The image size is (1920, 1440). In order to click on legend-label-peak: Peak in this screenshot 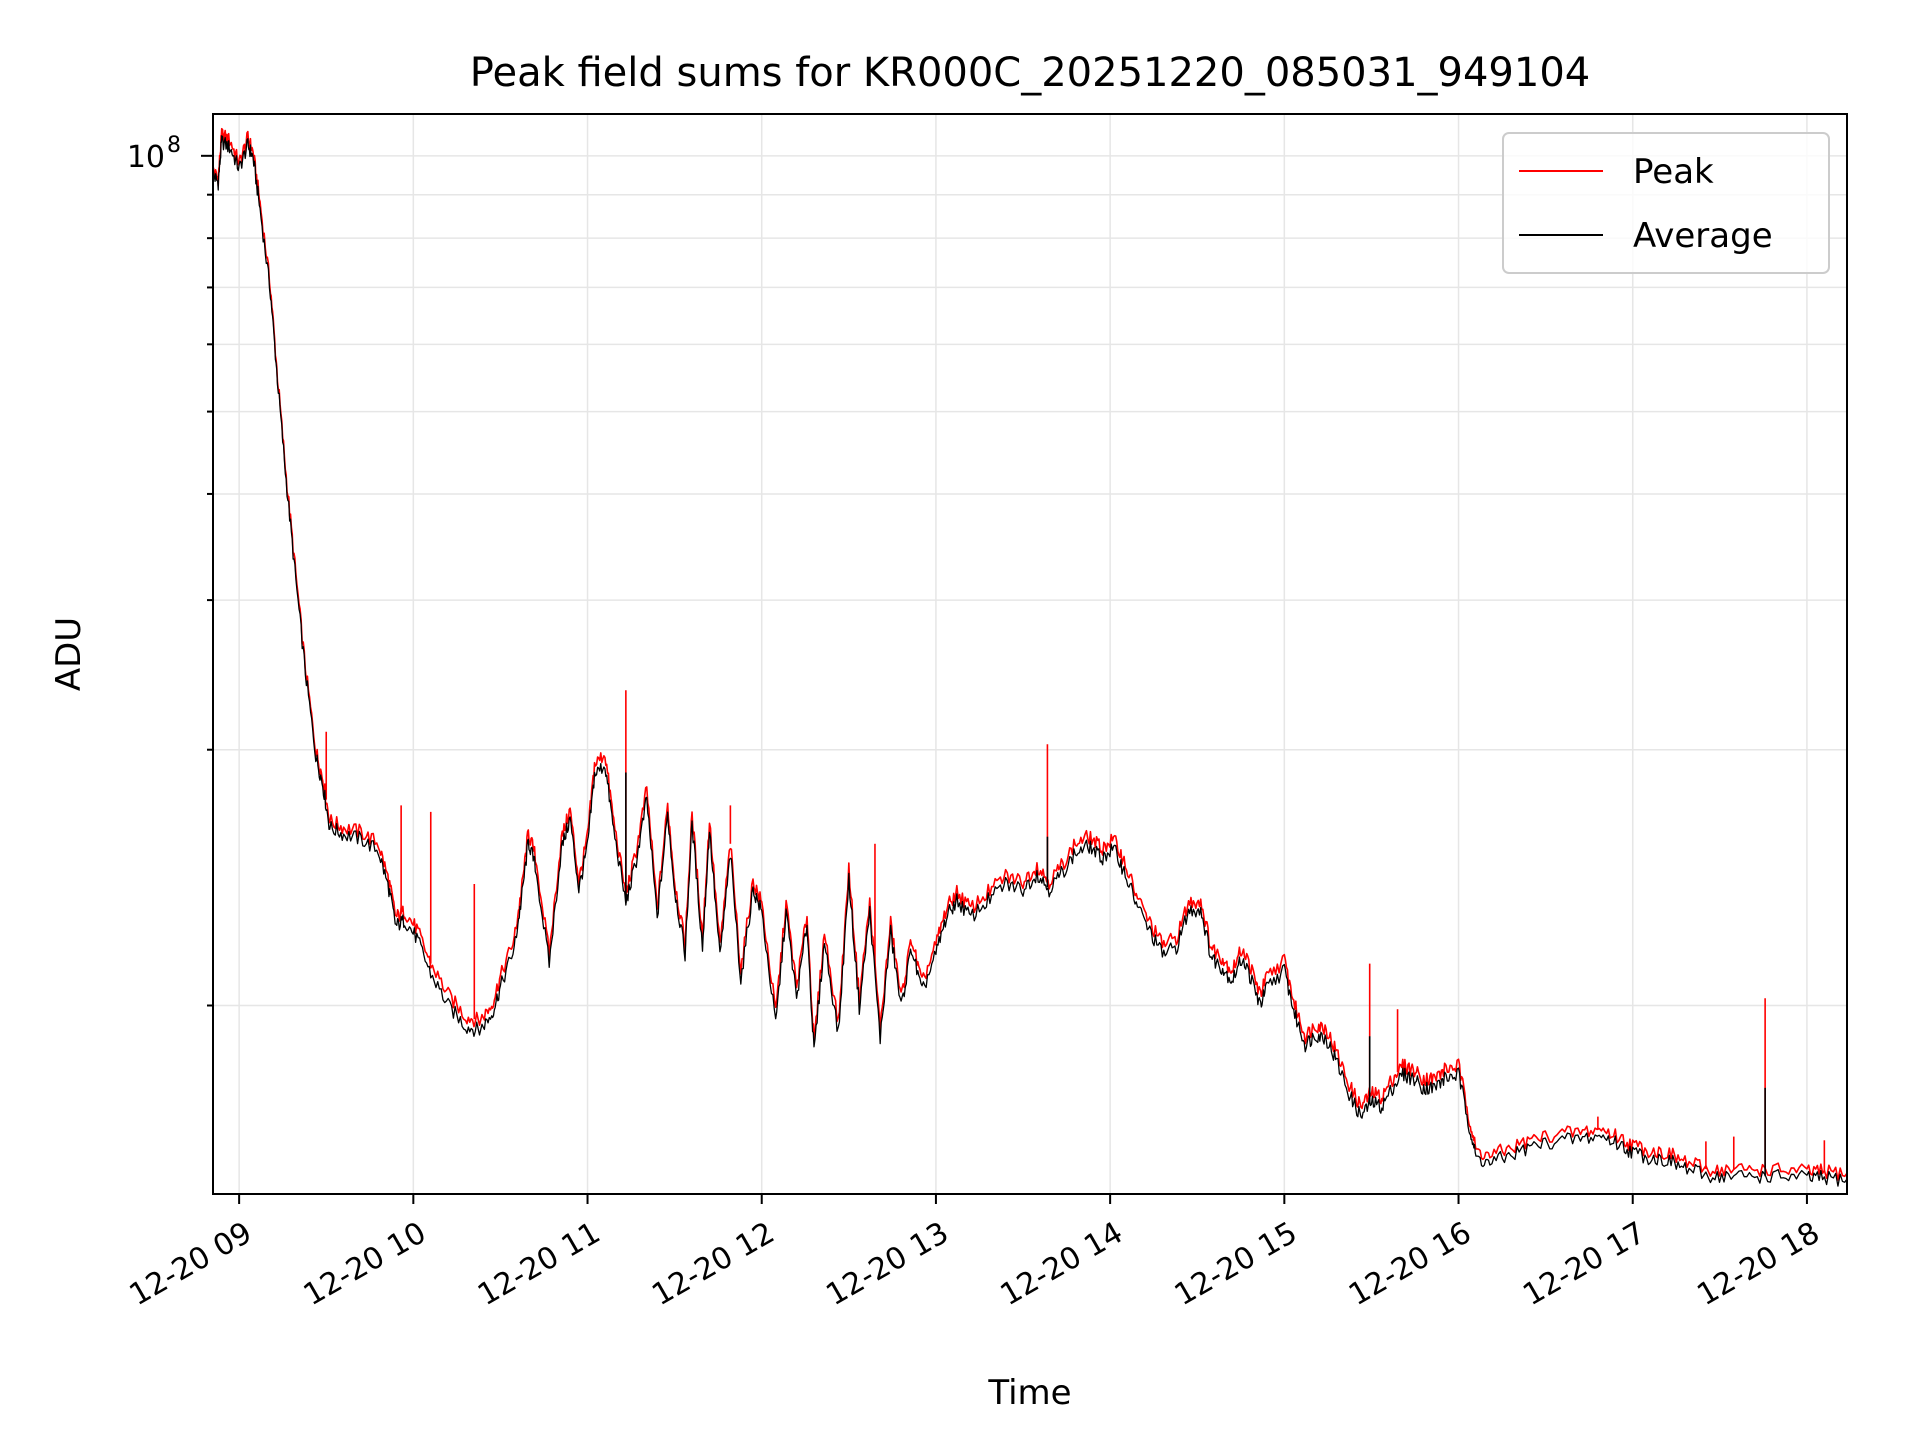, I will do `click(1673, 172)`.